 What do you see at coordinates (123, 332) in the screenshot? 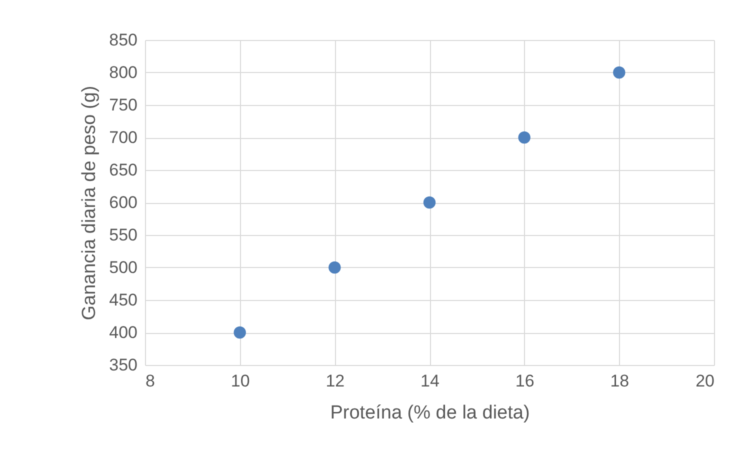
I see `y-tick-label: 400` at bounding box center [123, 332].